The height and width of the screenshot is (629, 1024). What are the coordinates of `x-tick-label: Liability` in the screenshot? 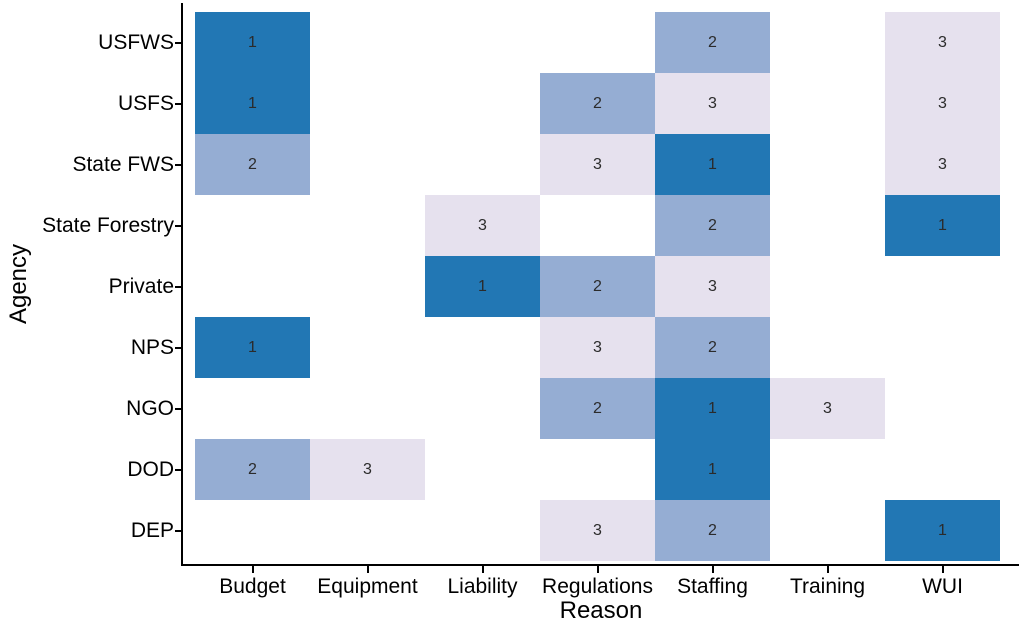 It's located at (482, 586).